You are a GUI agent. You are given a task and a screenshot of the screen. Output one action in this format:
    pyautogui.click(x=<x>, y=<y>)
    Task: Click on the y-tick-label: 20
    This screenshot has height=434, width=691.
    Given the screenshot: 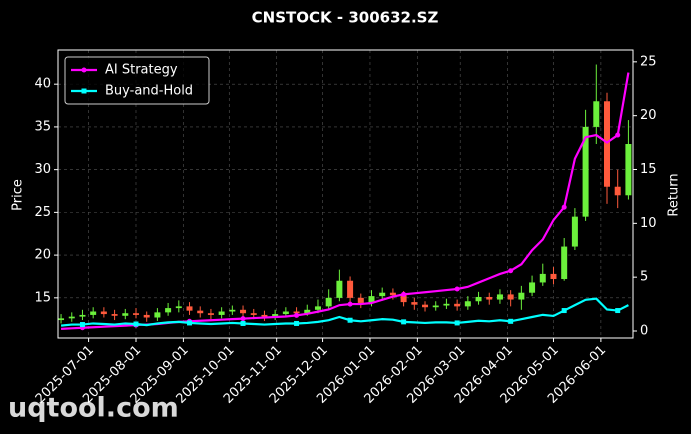 What is the action you would take?
    pyautogui.click(x=42, y=255)
    